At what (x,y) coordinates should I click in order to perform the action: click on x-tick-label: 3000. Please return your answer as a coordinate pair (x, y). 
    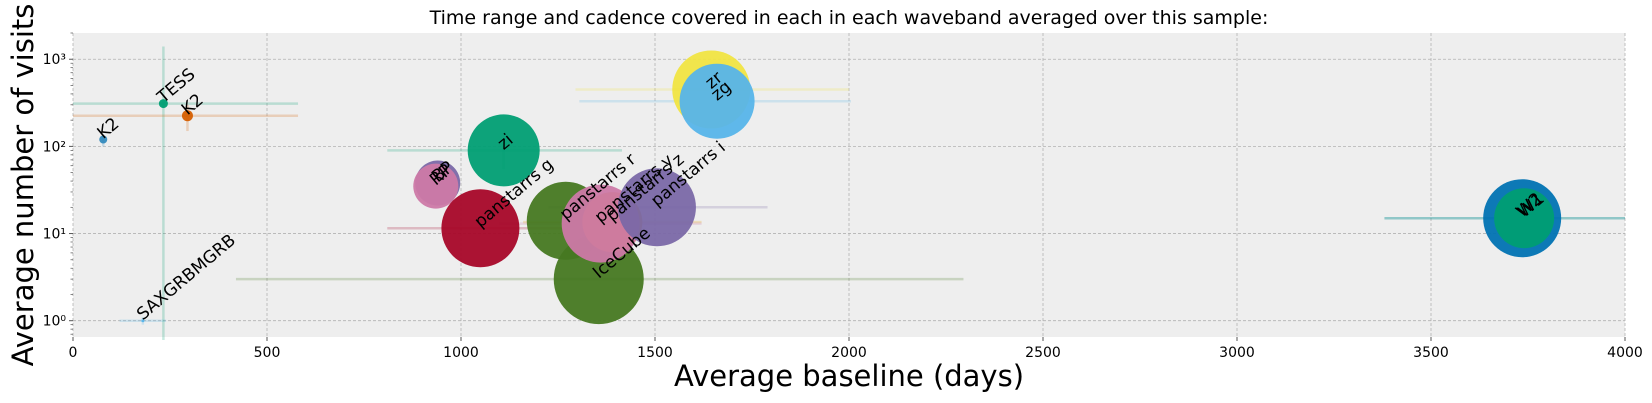
    Looking at the image, I should click on (1237, 353).